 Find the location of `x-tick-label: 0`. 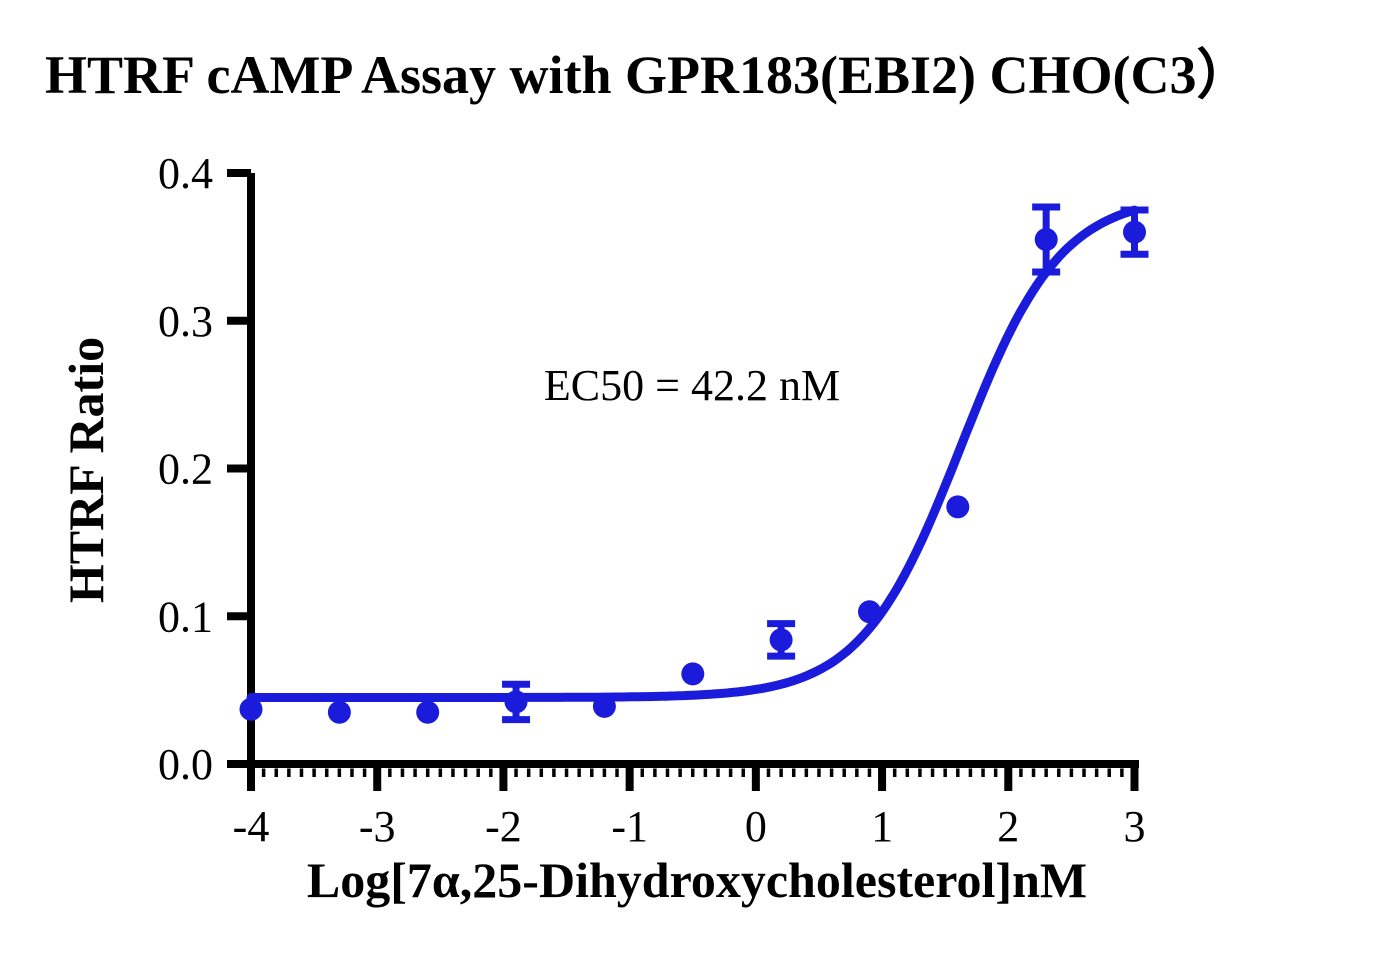

x-tick-label: 0 is located at coordinates (756, 826).